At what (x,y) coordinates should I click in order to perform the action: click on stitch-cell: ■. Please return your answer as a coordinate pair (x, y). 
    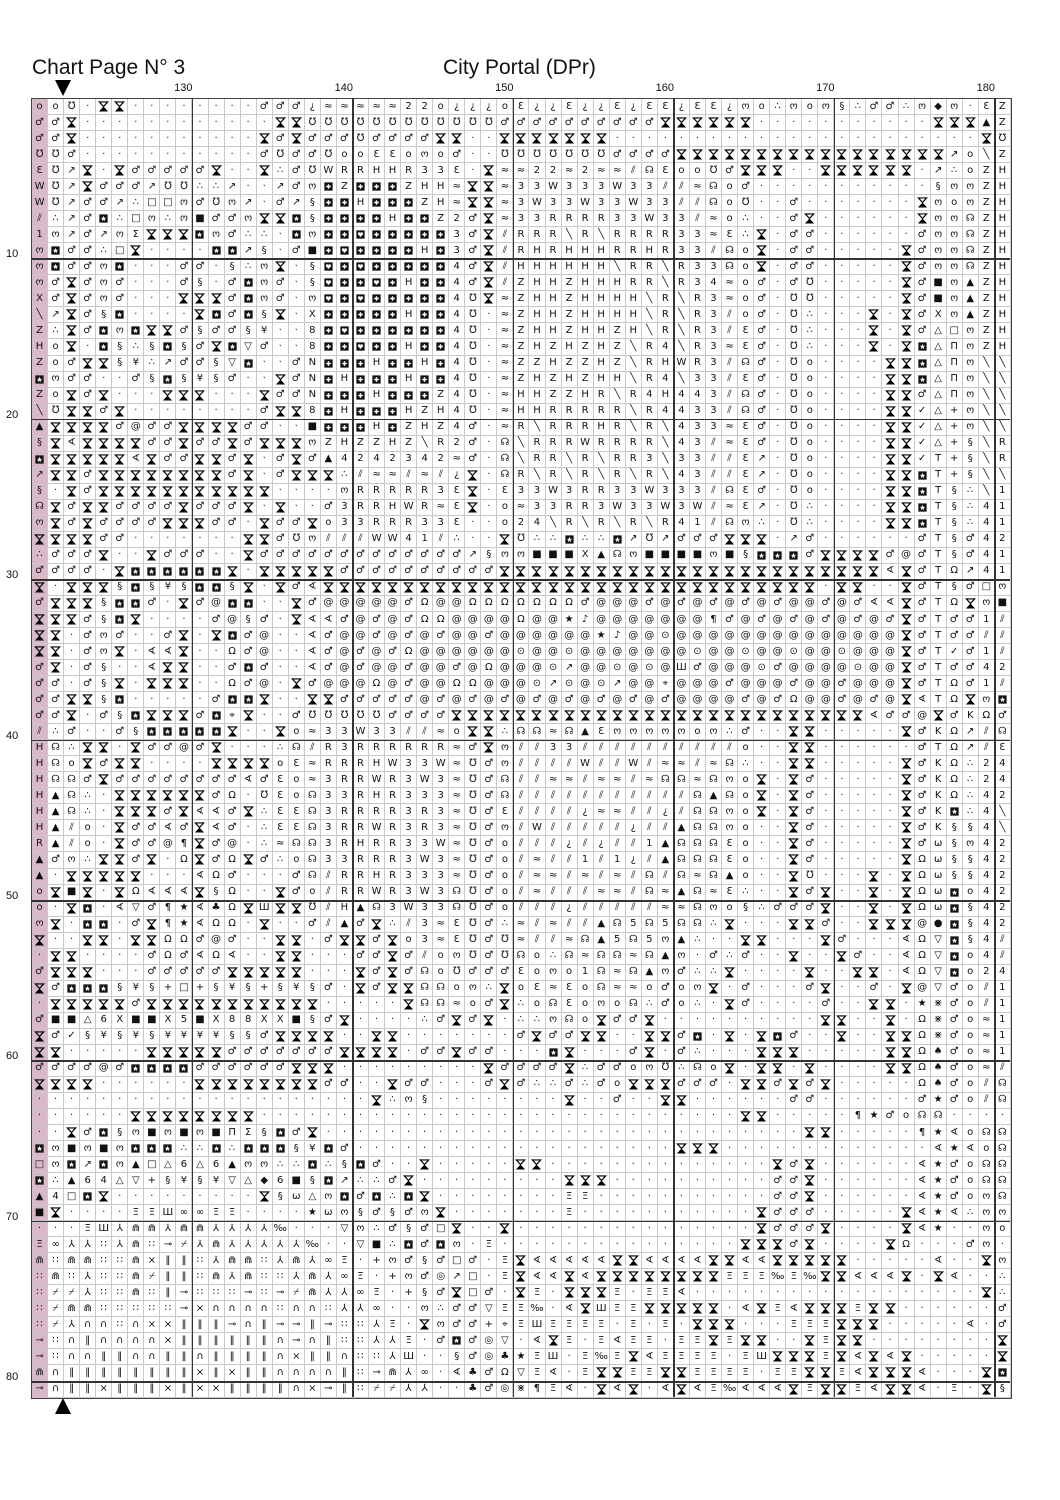
    Looking at the image, I should click on (938, 283).